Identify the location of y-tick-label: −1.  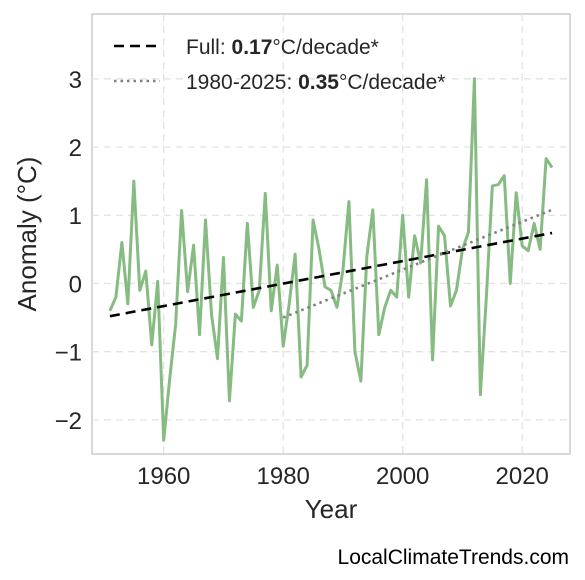
(68, 353).